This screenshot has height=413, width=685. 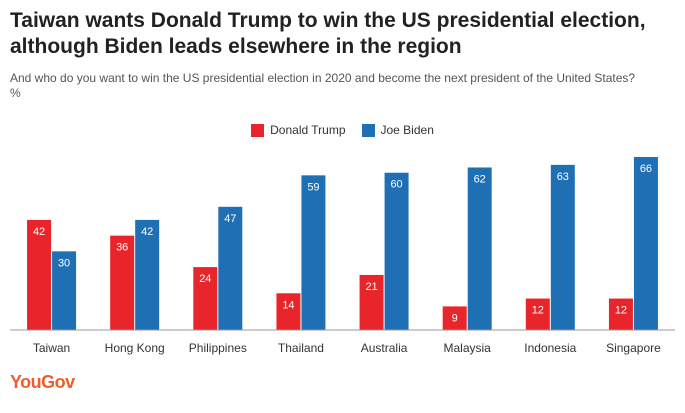 What do you see at coordinates (39, 232) in the screenshot?
I see `data-label-trump-0: 42` at bounding box center [39, 232].